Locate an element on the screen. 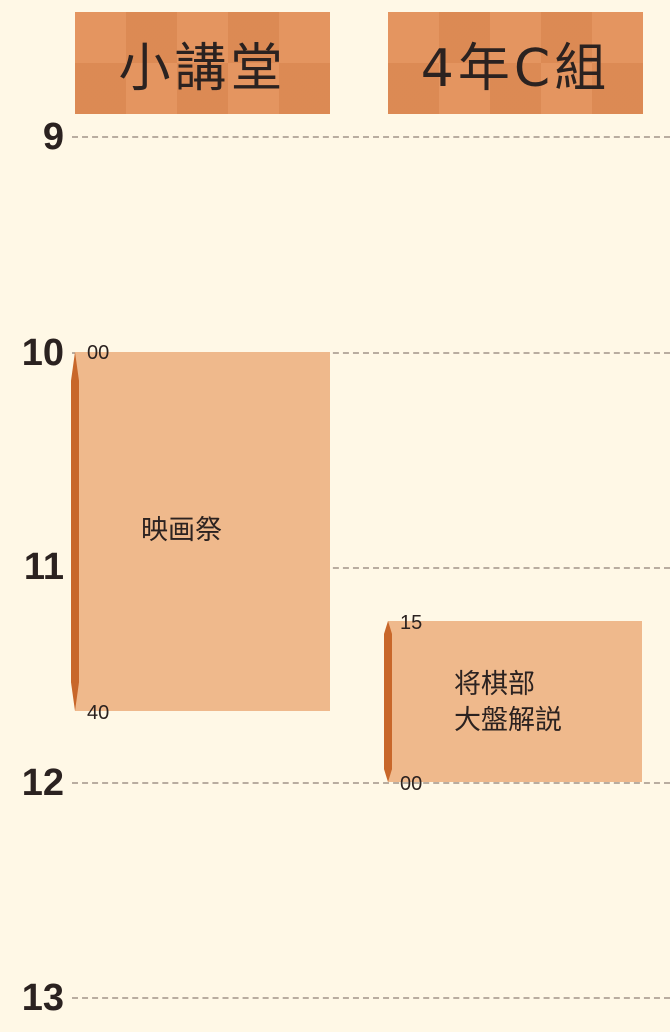  event-title: 映画祭 is located at coordinates (181, 531).